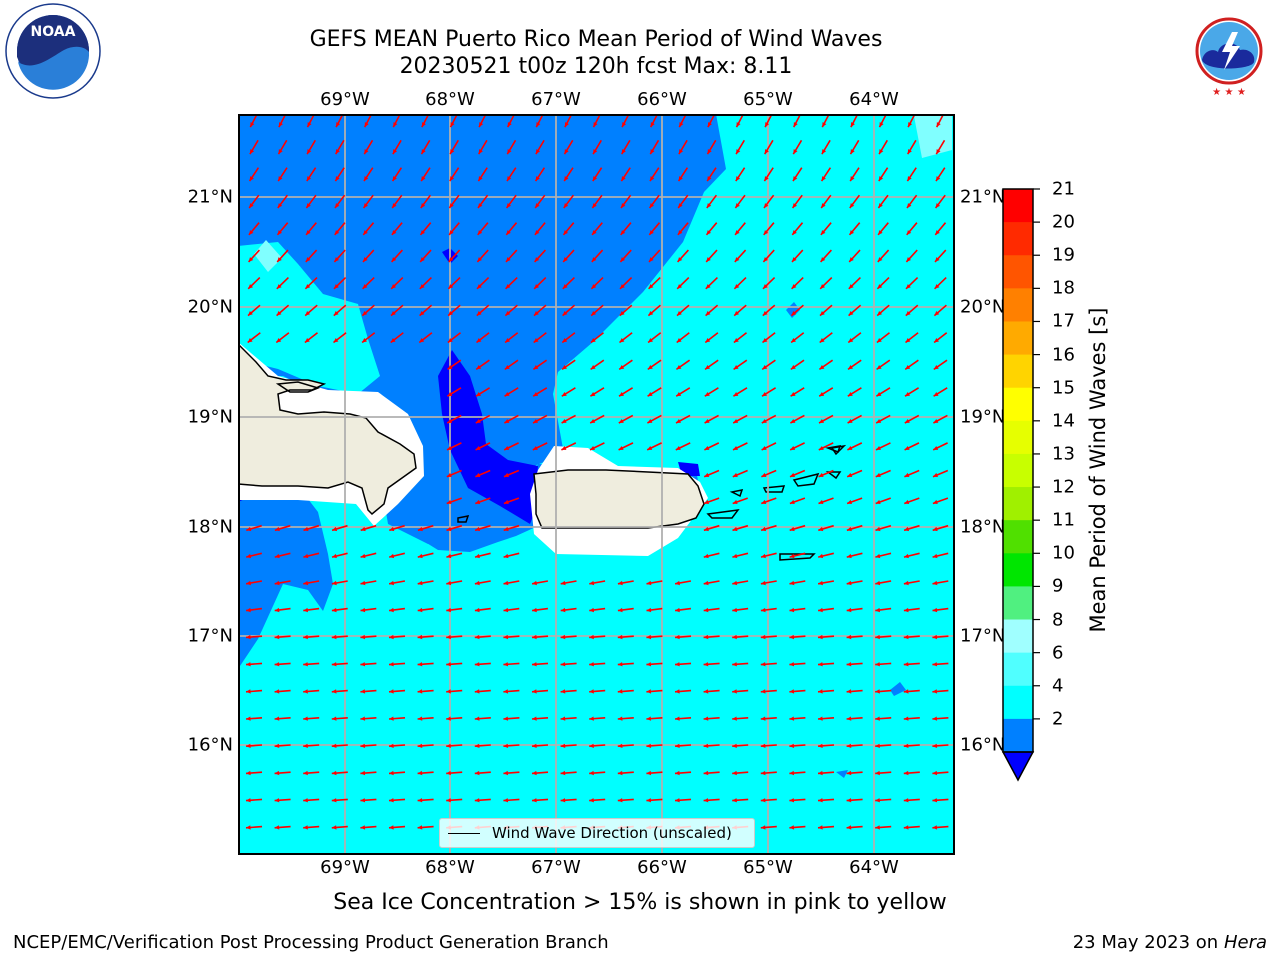 The width and height of the screenshot is (1280, 960). Describe the element at coordinates (464, 833) in the screenshot. I see `legend-line-icon` at that location.